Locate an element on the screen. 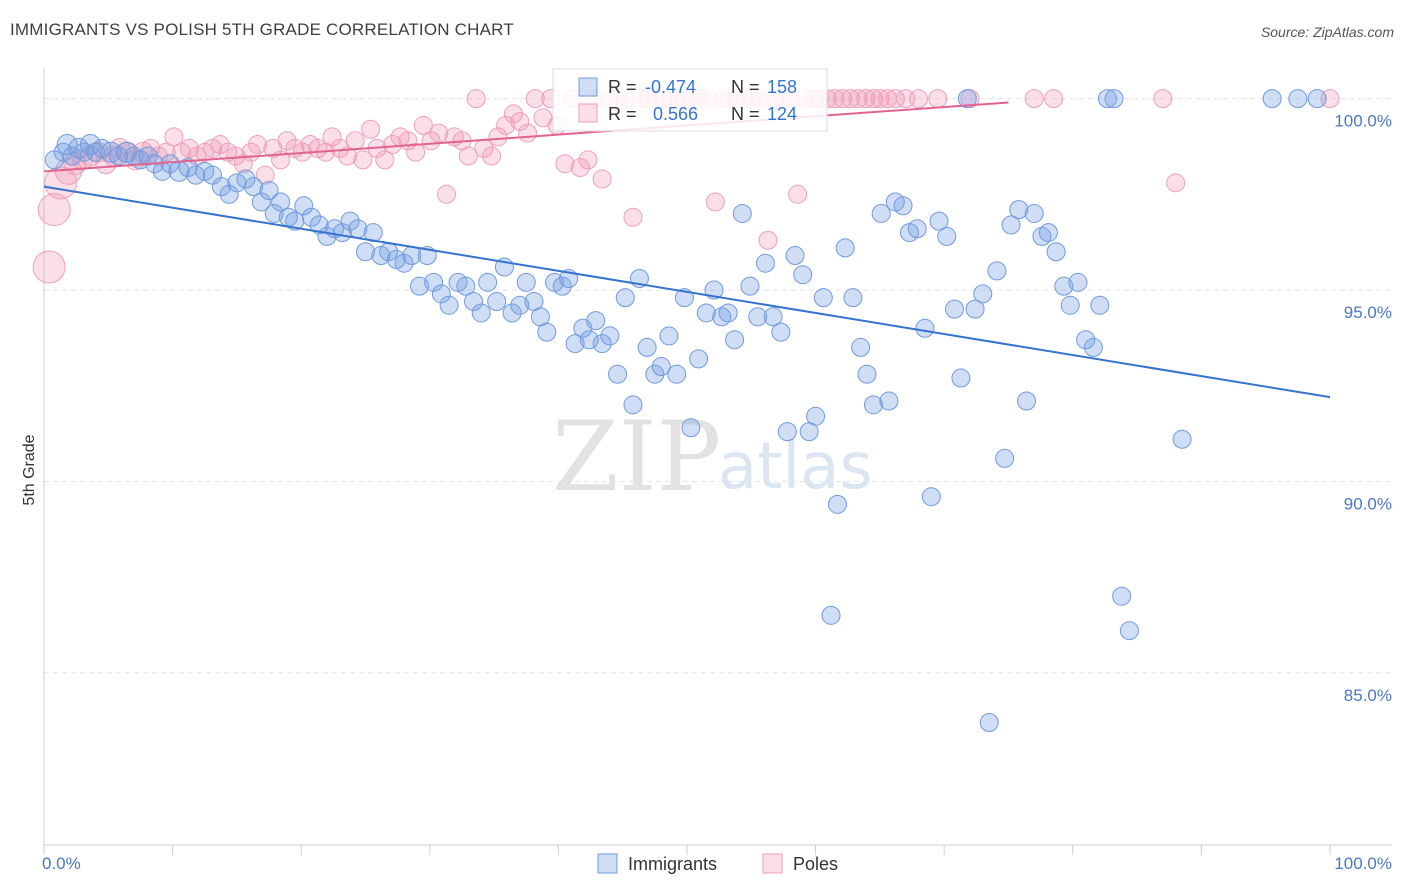  y-tick-label: 100.0% is located at coordinates (1363, 121).